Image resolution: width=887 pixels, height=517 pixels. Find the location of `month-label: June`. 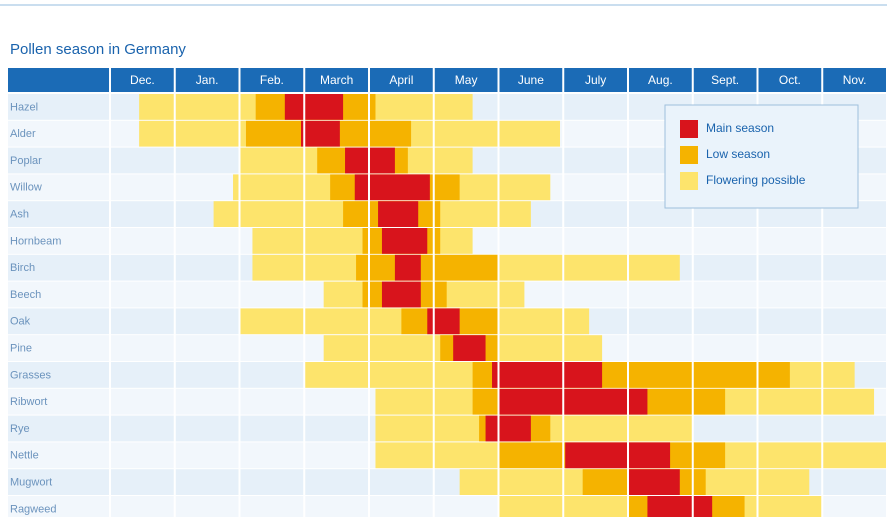

month-label: June is located at coordinates (531, 80).